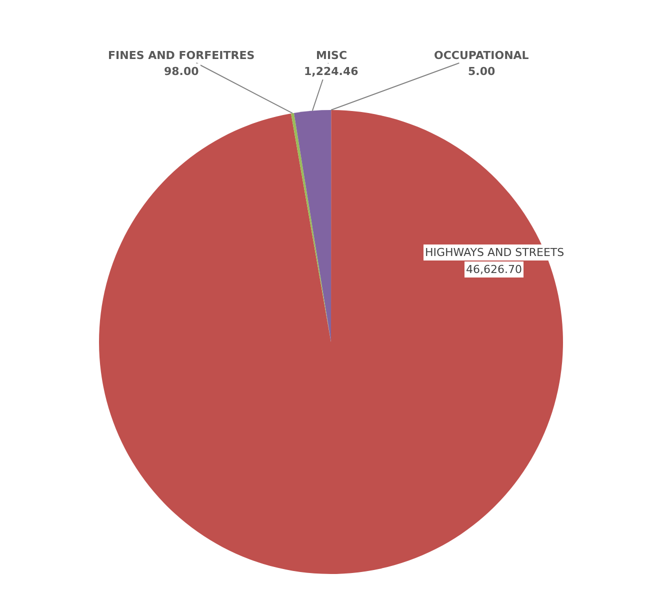 Image resolution: width=662 pixels, height=594 pixels. What do you see at coordinates (481, 55) in the screenshot?
I see `slice-label: OCCUPATIONAL` at bounding box center [481, 55].